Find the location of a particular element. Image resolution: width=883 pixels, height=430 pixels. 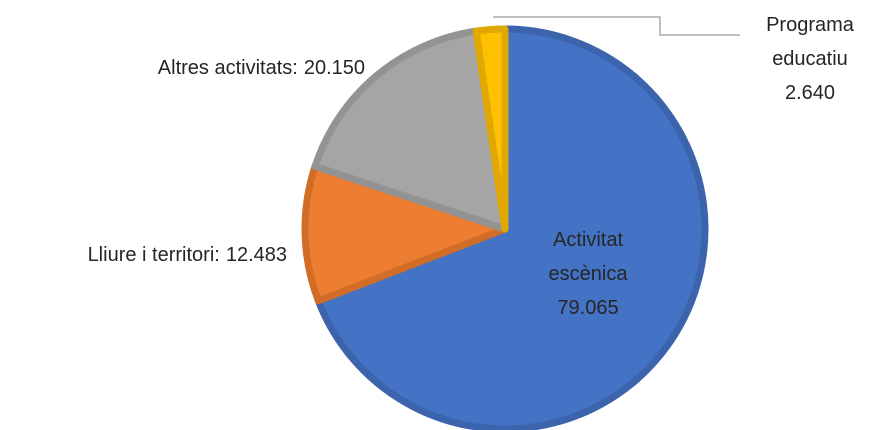

category-word: Programa is located at coordinates (810, 25).